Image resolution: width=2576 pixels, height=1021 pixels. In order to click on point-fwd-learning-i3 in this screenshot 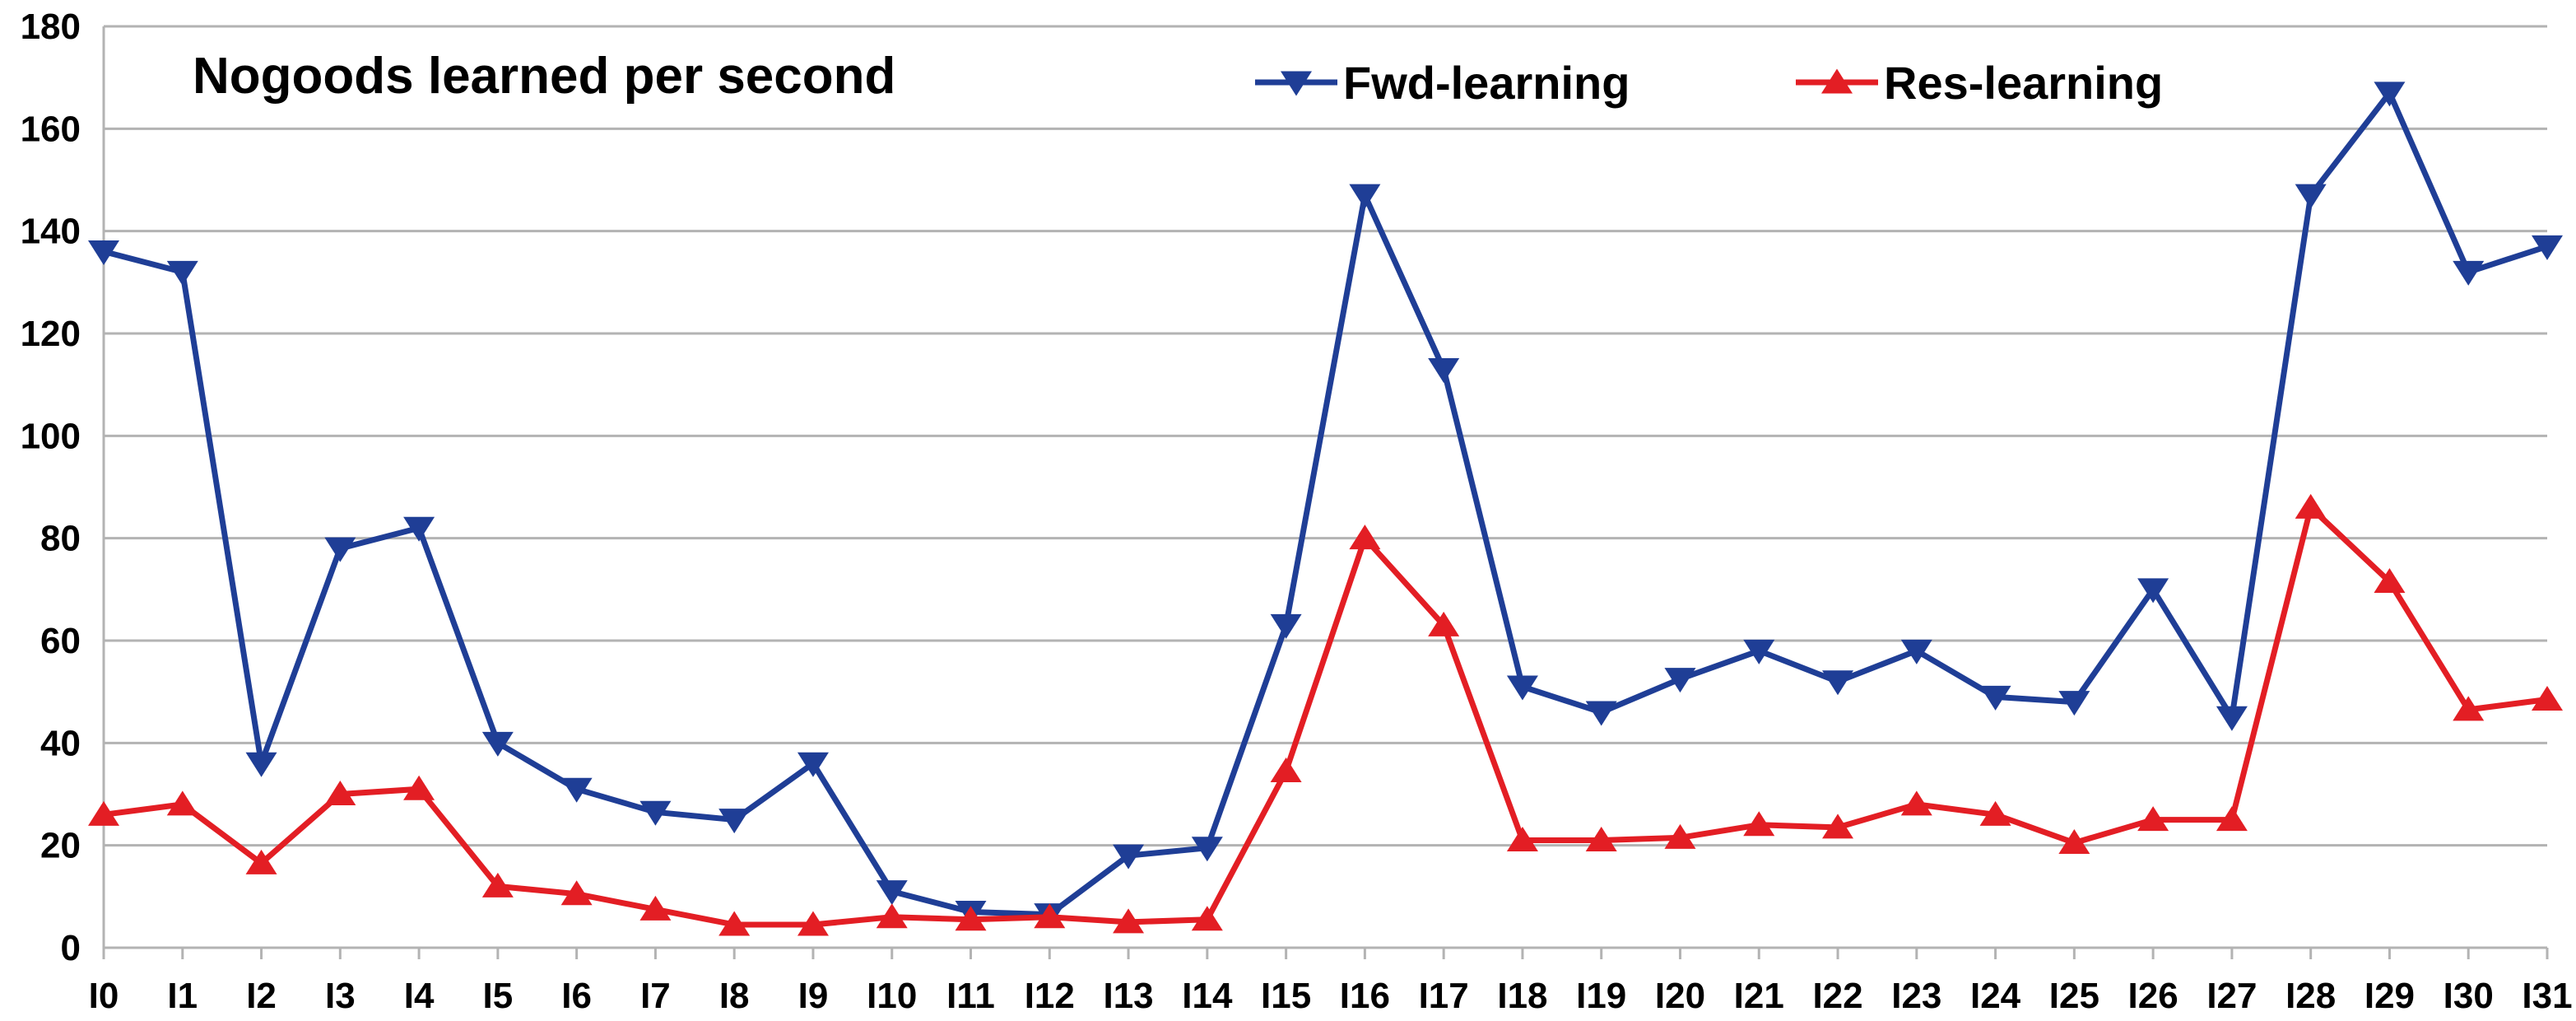, I will do `click(340, 549)`.